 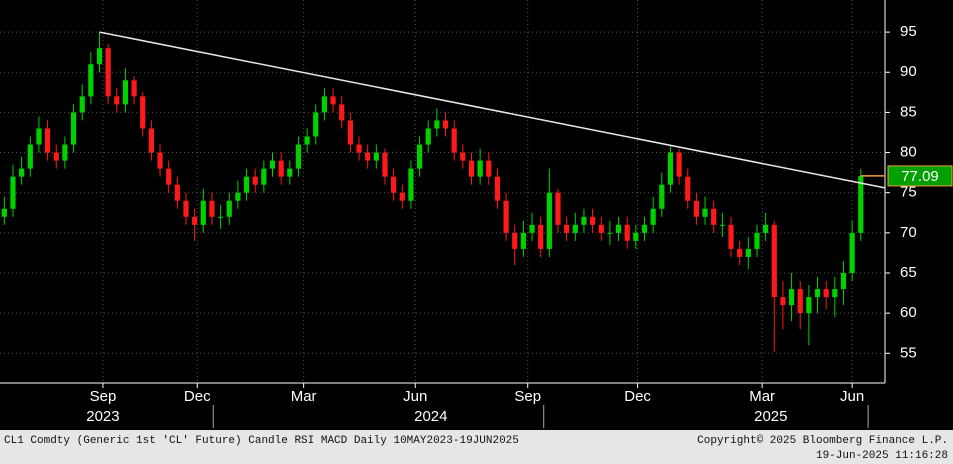 What do you see at coordinates (908, 352) in the screenshot?
I see `y-tick-label: 55` at bounding box center [908, 352].